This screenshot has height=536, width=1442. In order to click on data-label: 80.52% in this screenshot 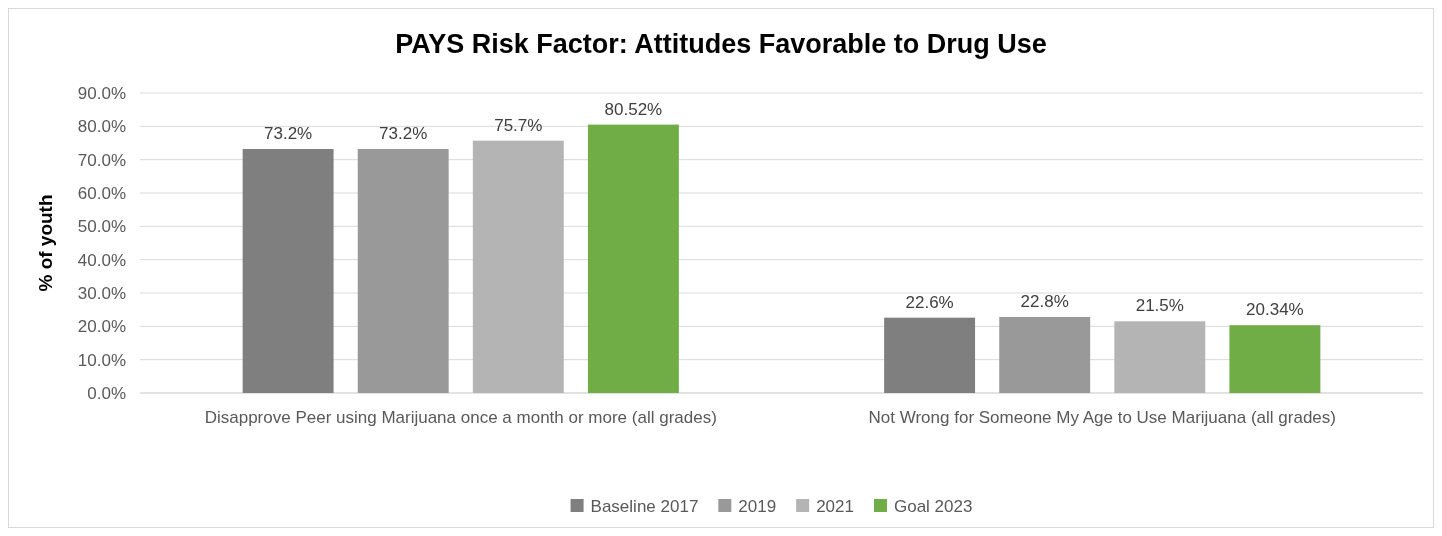, I will do `click(633, 109)`.